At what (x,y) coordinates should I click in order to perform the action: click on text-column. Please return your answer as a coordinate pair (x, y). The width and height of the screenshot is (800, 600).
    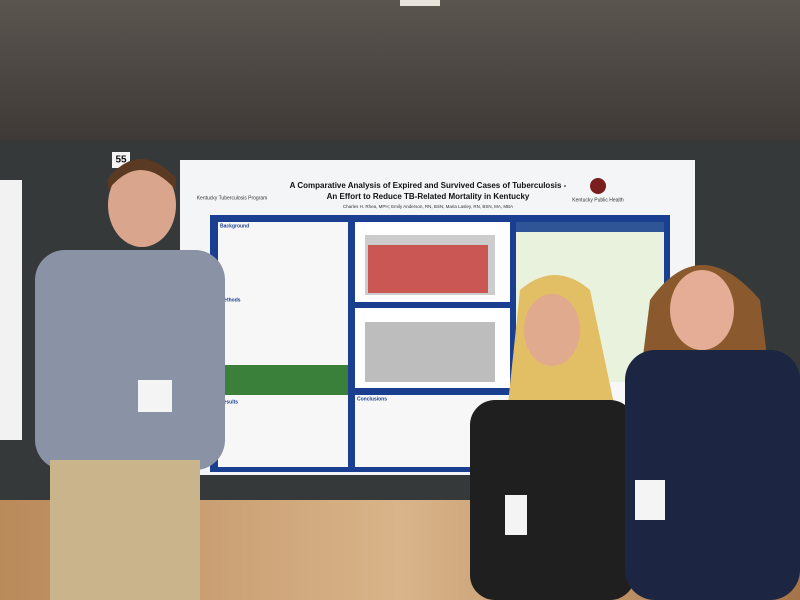
    Looking at the image, I should click on (283, 344).